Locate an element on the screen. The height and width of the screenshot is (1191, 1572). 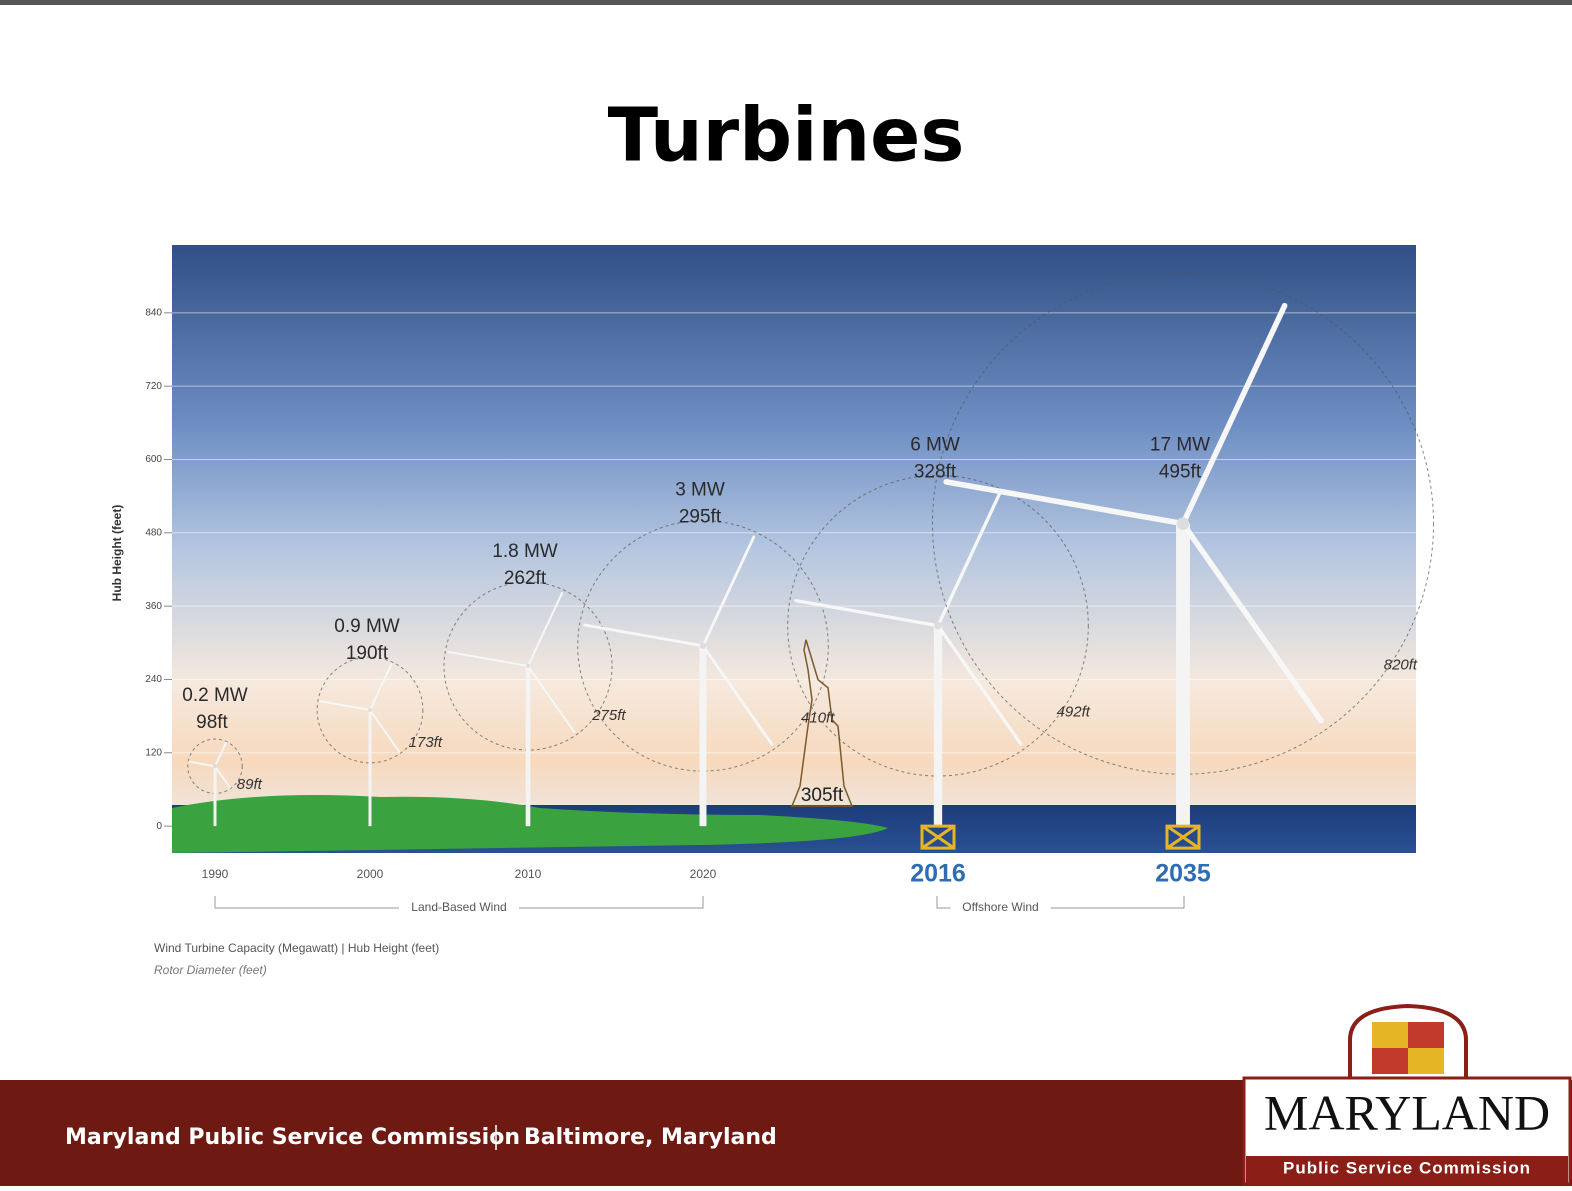
capacity-label: 1.8 MW is located at coordinates (525, 551).